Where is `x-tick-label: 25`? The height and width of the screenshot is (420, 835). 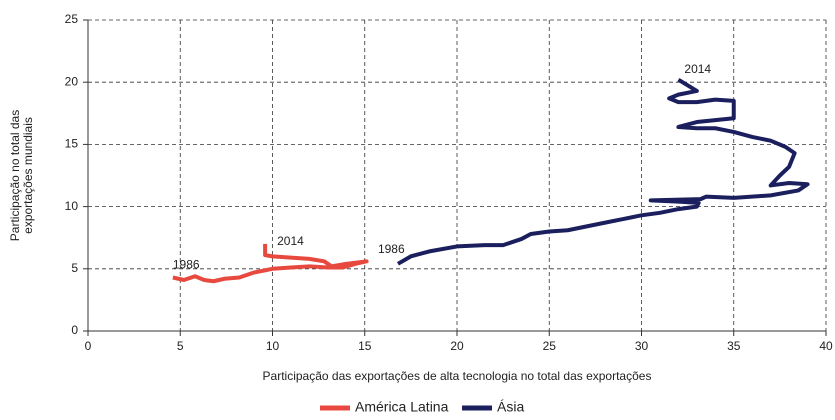 x-tick-label: 25 is located at coordinates (550, 346).